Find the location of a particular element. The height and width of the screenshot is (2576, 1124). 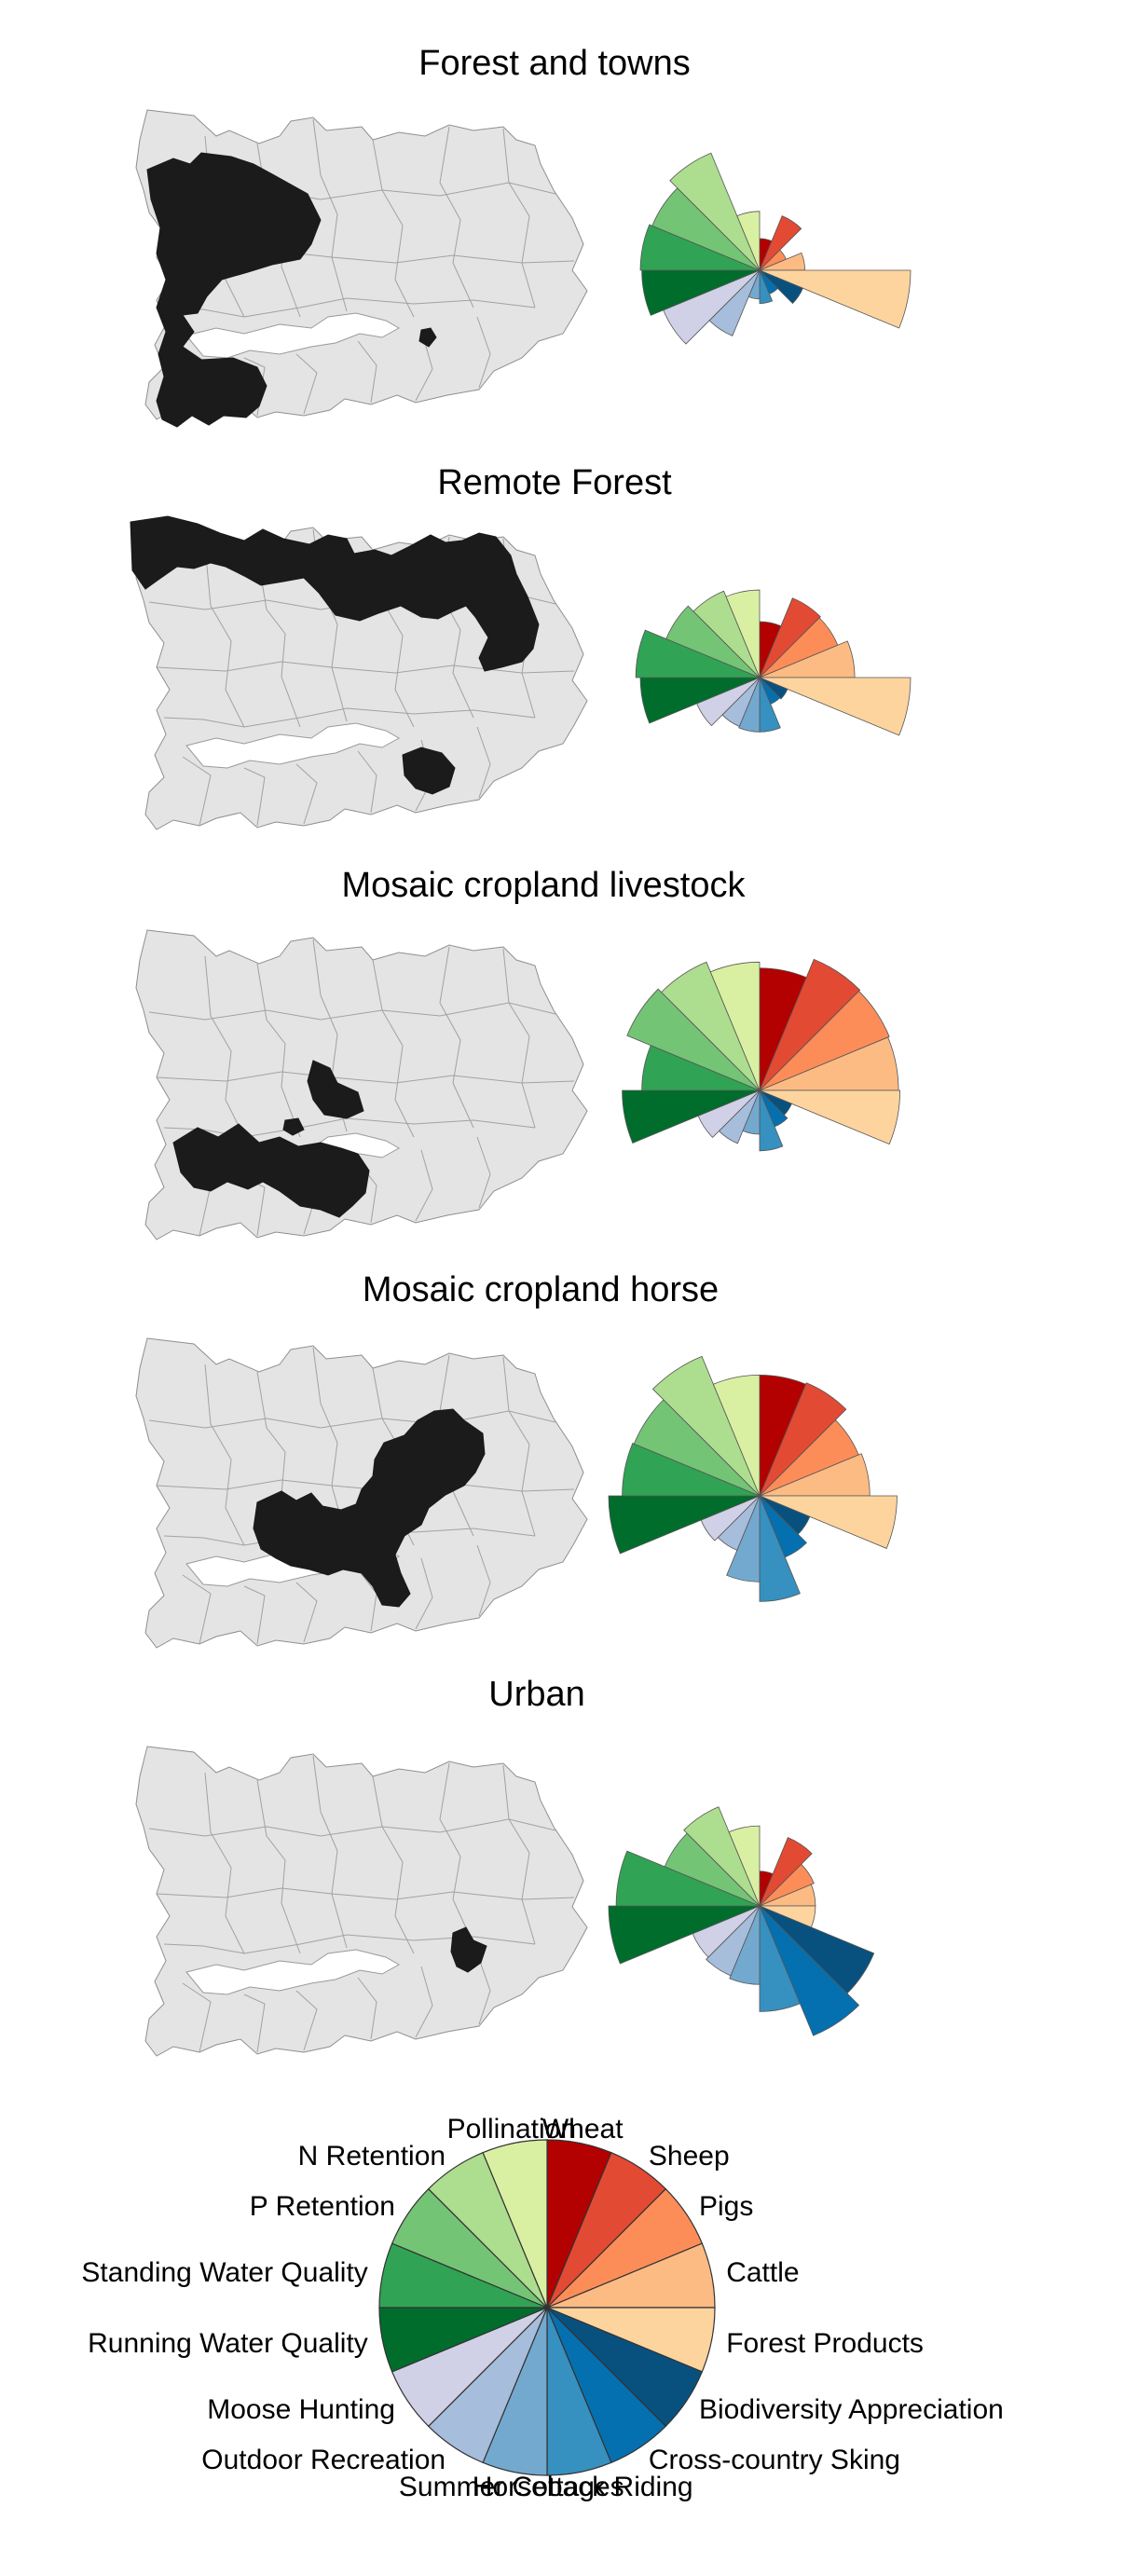

legend-label: Sheep is located at coordinates (689, 2156).